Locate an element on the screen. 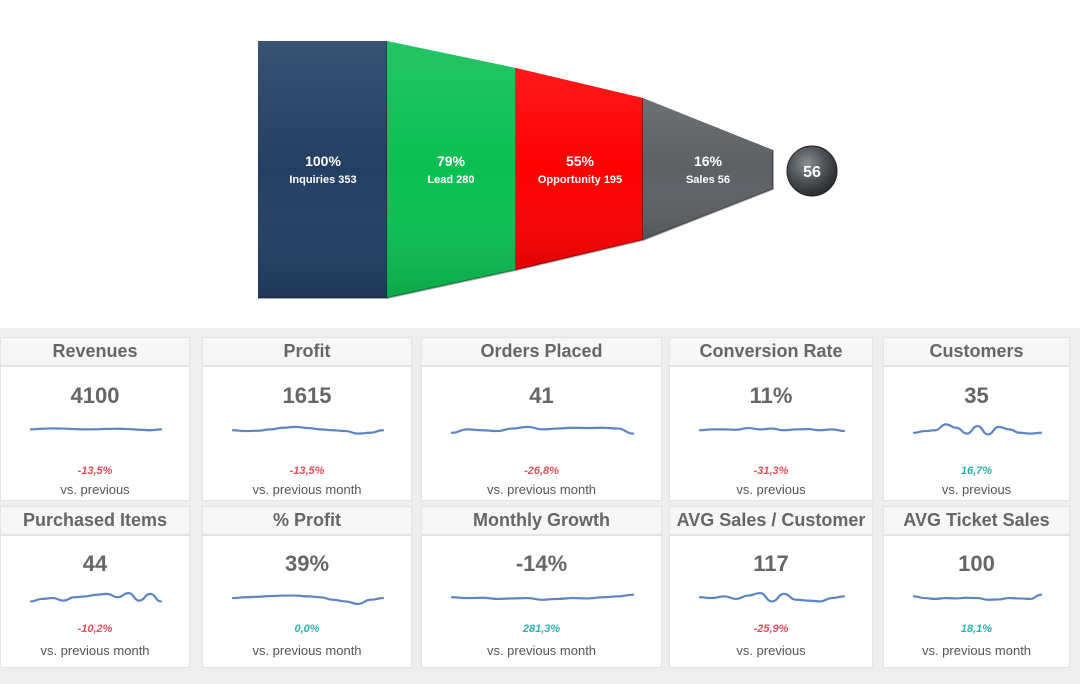  kpi-title-customers: Customers is located at coordinates (976, 351).